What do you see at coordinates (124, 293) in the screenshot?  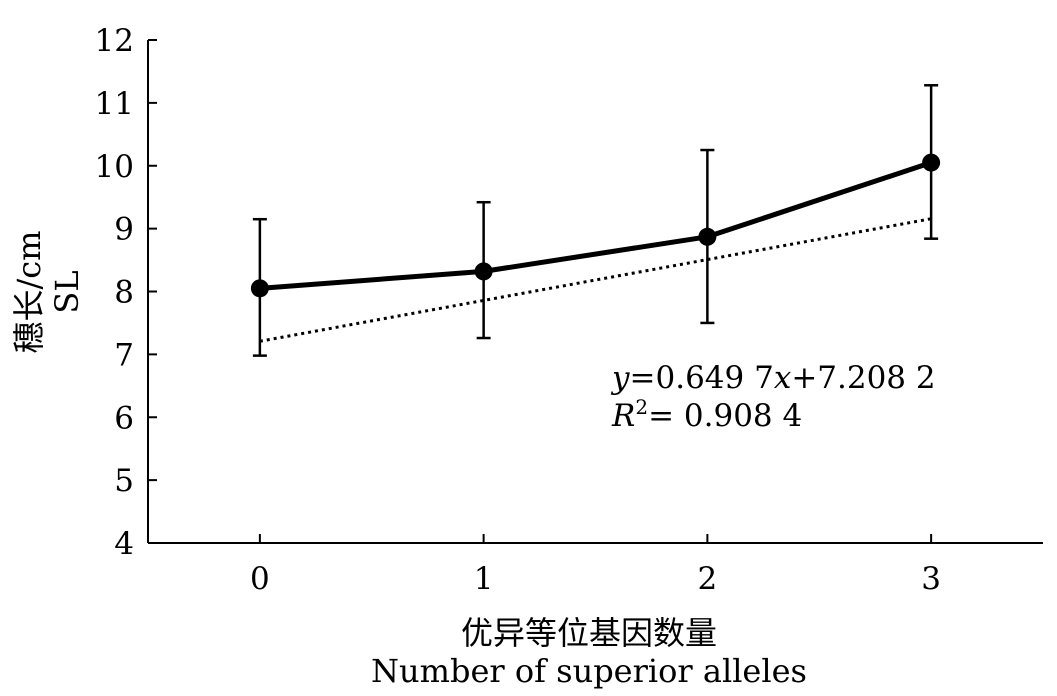 I see `y-tick-label: 8` at bounding box center [124, 293].